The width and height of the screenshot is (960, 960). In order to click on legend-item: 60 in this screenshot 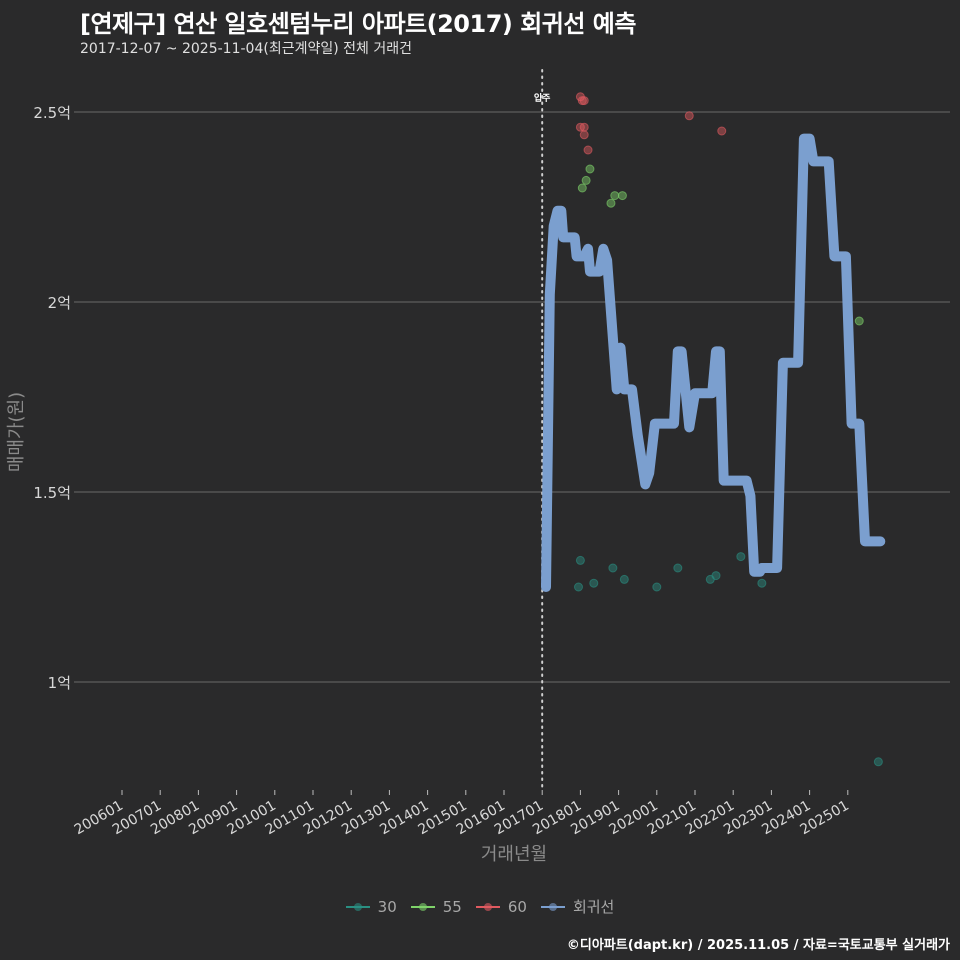, I will do `click(501, 906)`.